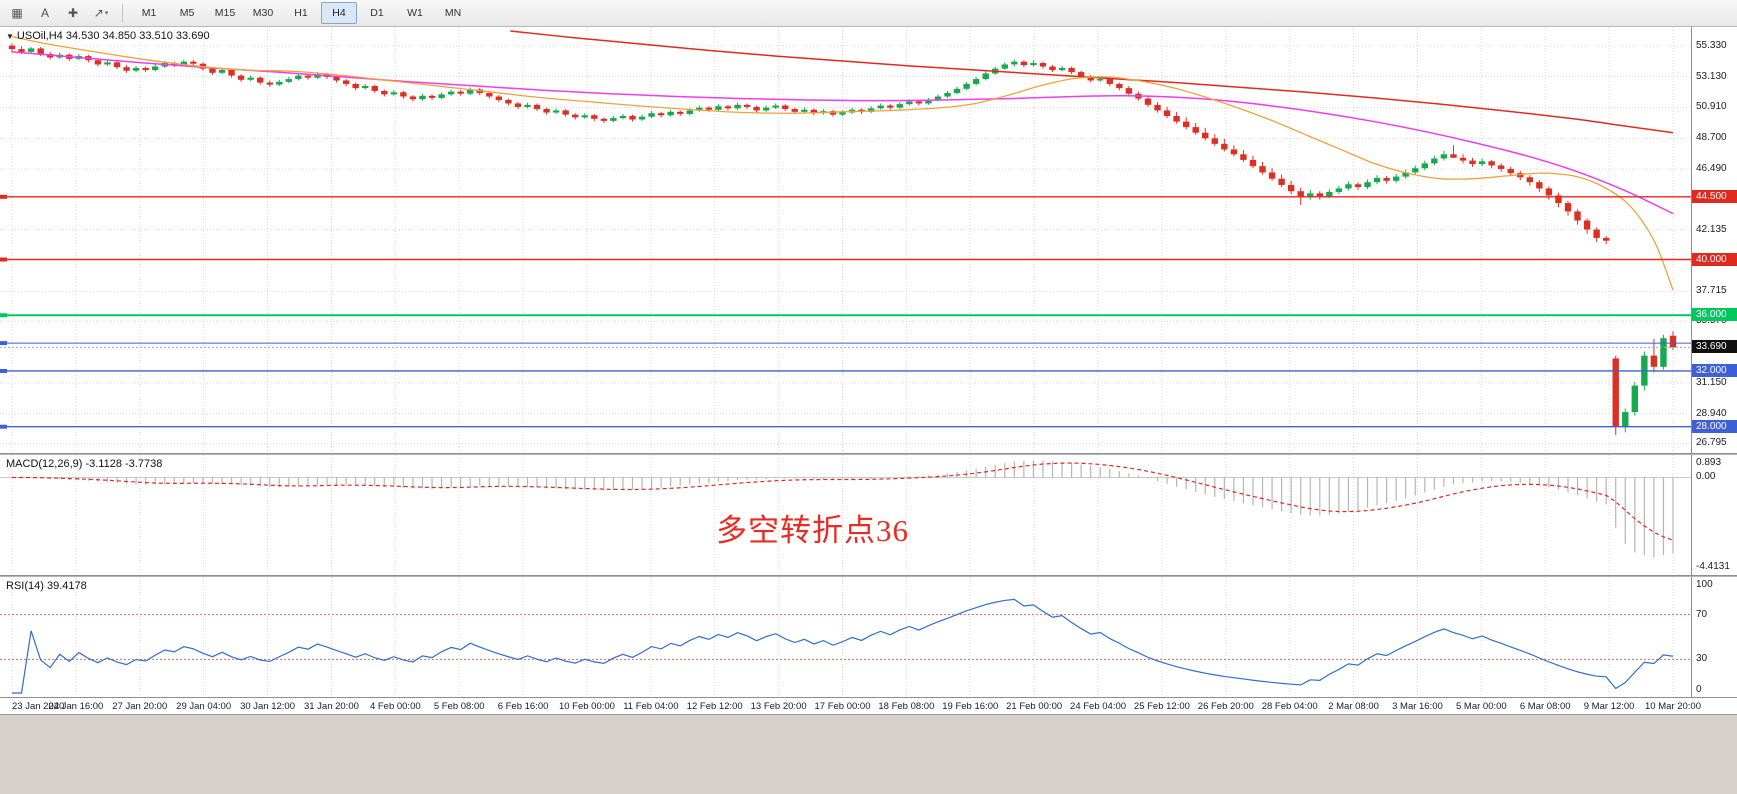 This screenshot has width=1737, height=794. Describe the element at coordinates (225, 13) in the screenshot. I see `timeframe-M15-button: M15` at that location.